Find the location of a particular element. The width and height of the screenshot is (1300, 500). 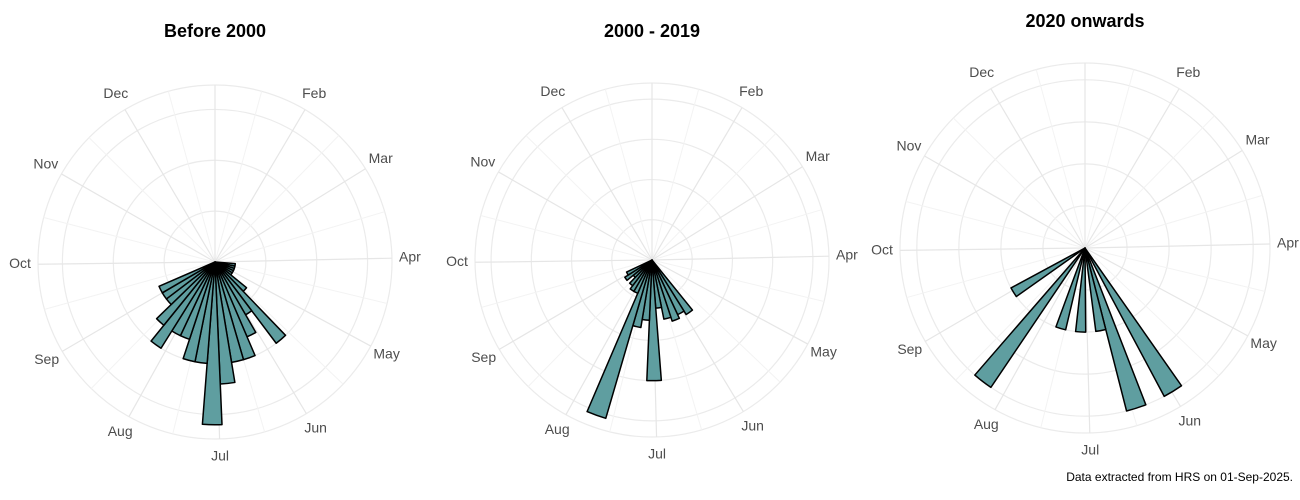

chart-title: 2000 - 2019 is located at coordinates (652, 31).